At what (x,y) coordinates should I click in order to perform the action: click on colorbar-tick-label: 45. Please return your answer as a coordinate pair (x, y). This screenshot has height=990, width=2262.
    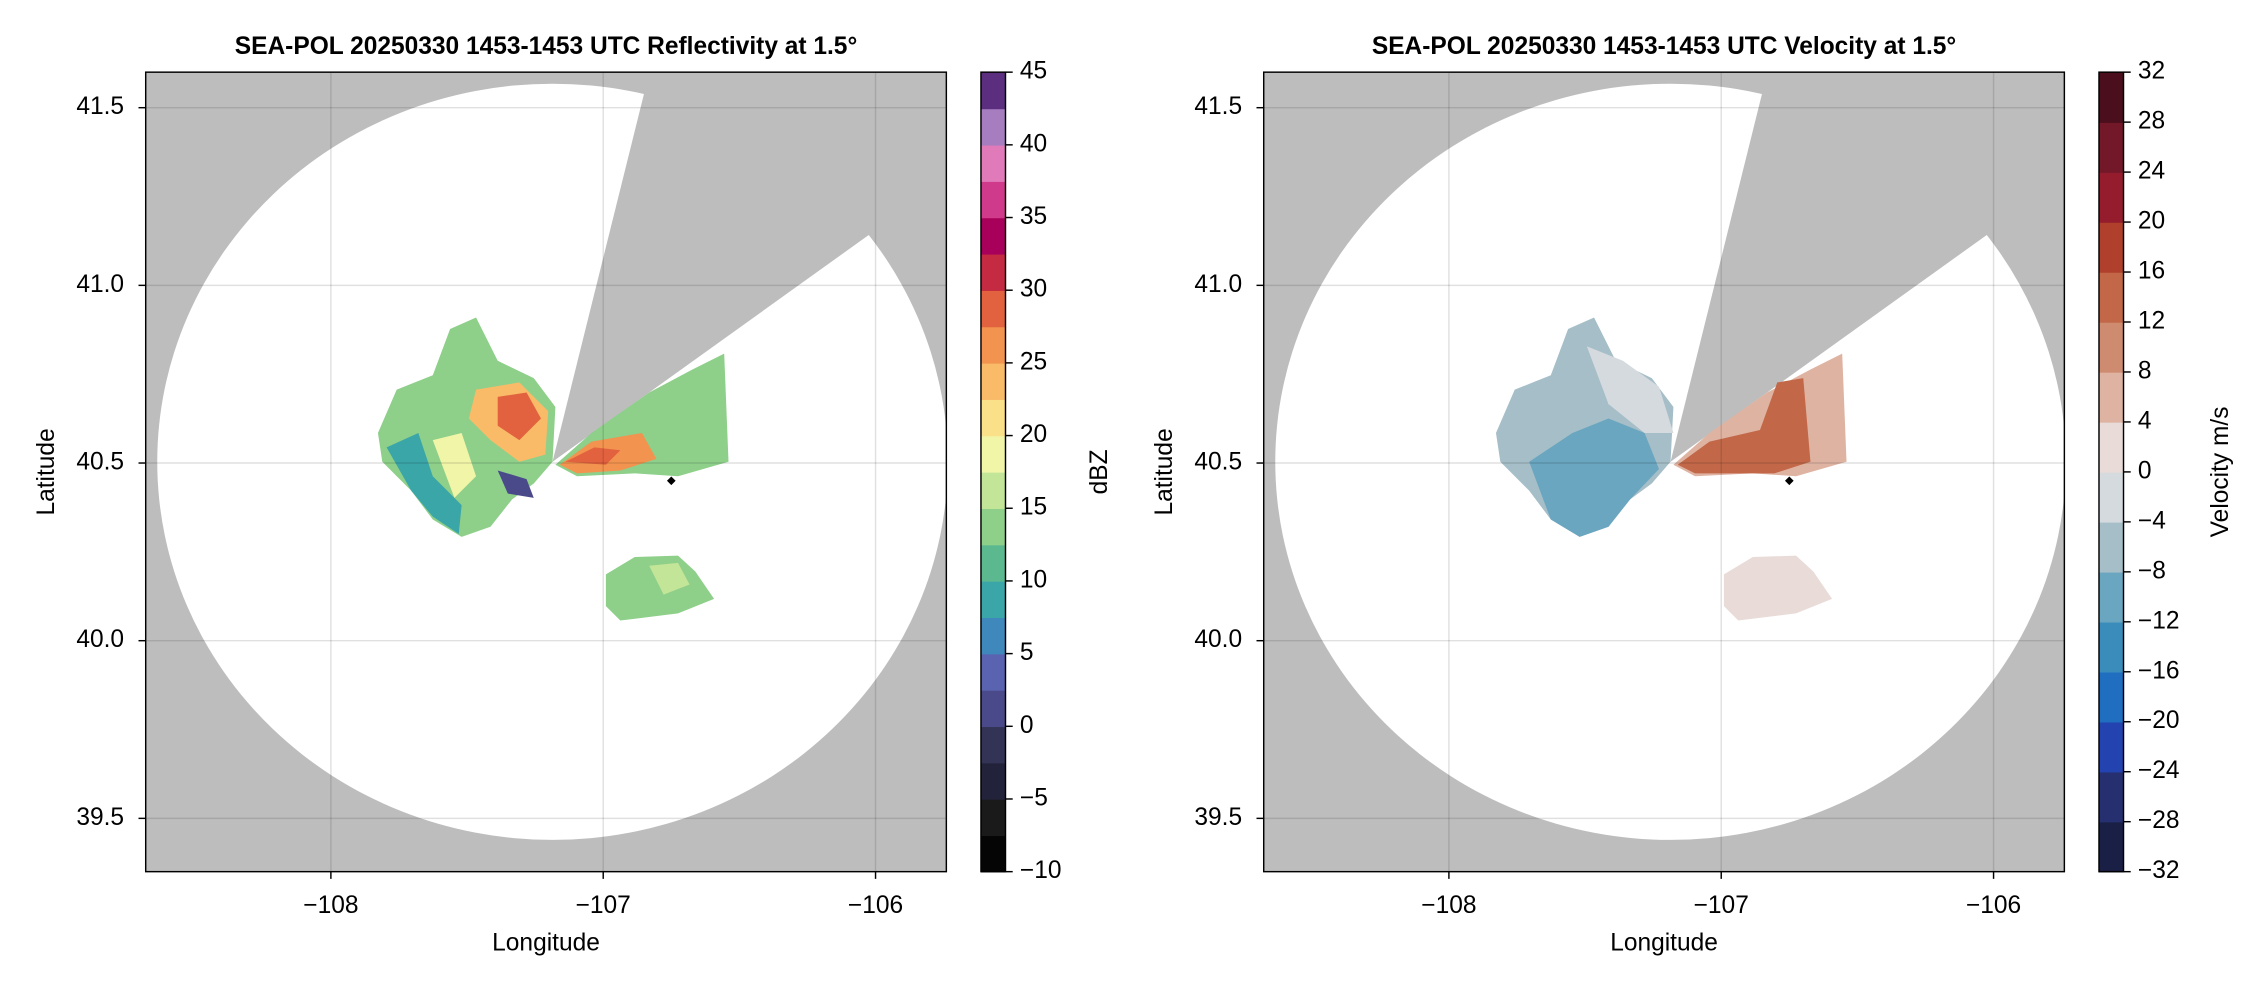
    Looking at the image, I should click on (1033, 71).